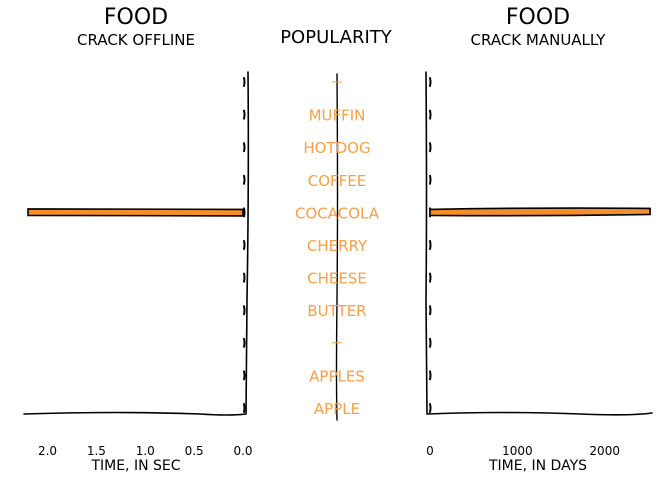 The image size is (672, 480). What do you see at coordinates (135, 466) in the screenshot?
I see `left-x-axis-label: TIME, IN SEC` at bounding box center [135, 466].